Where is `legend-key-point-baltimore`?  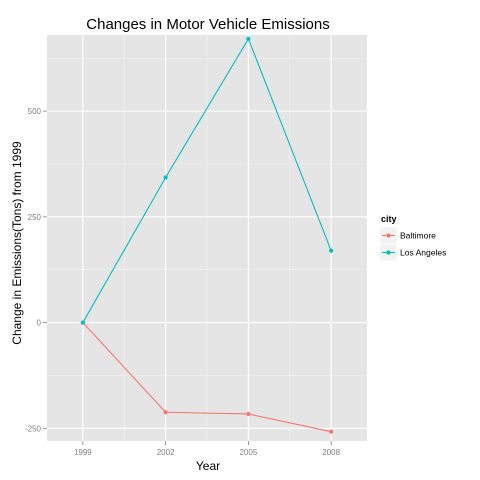
legend-key-point-baltimore is located at coordinates (388, 235).